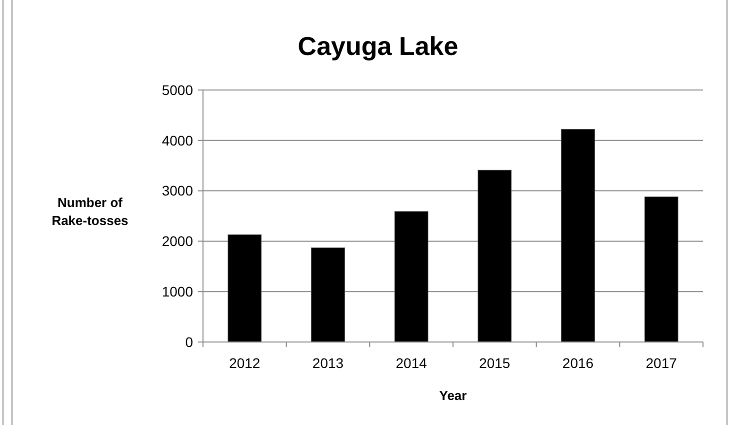  Describe the element at coordinates (90, 211) in the screenshot. I see `y-axis-title: Number of Rake-tosses` at that location.